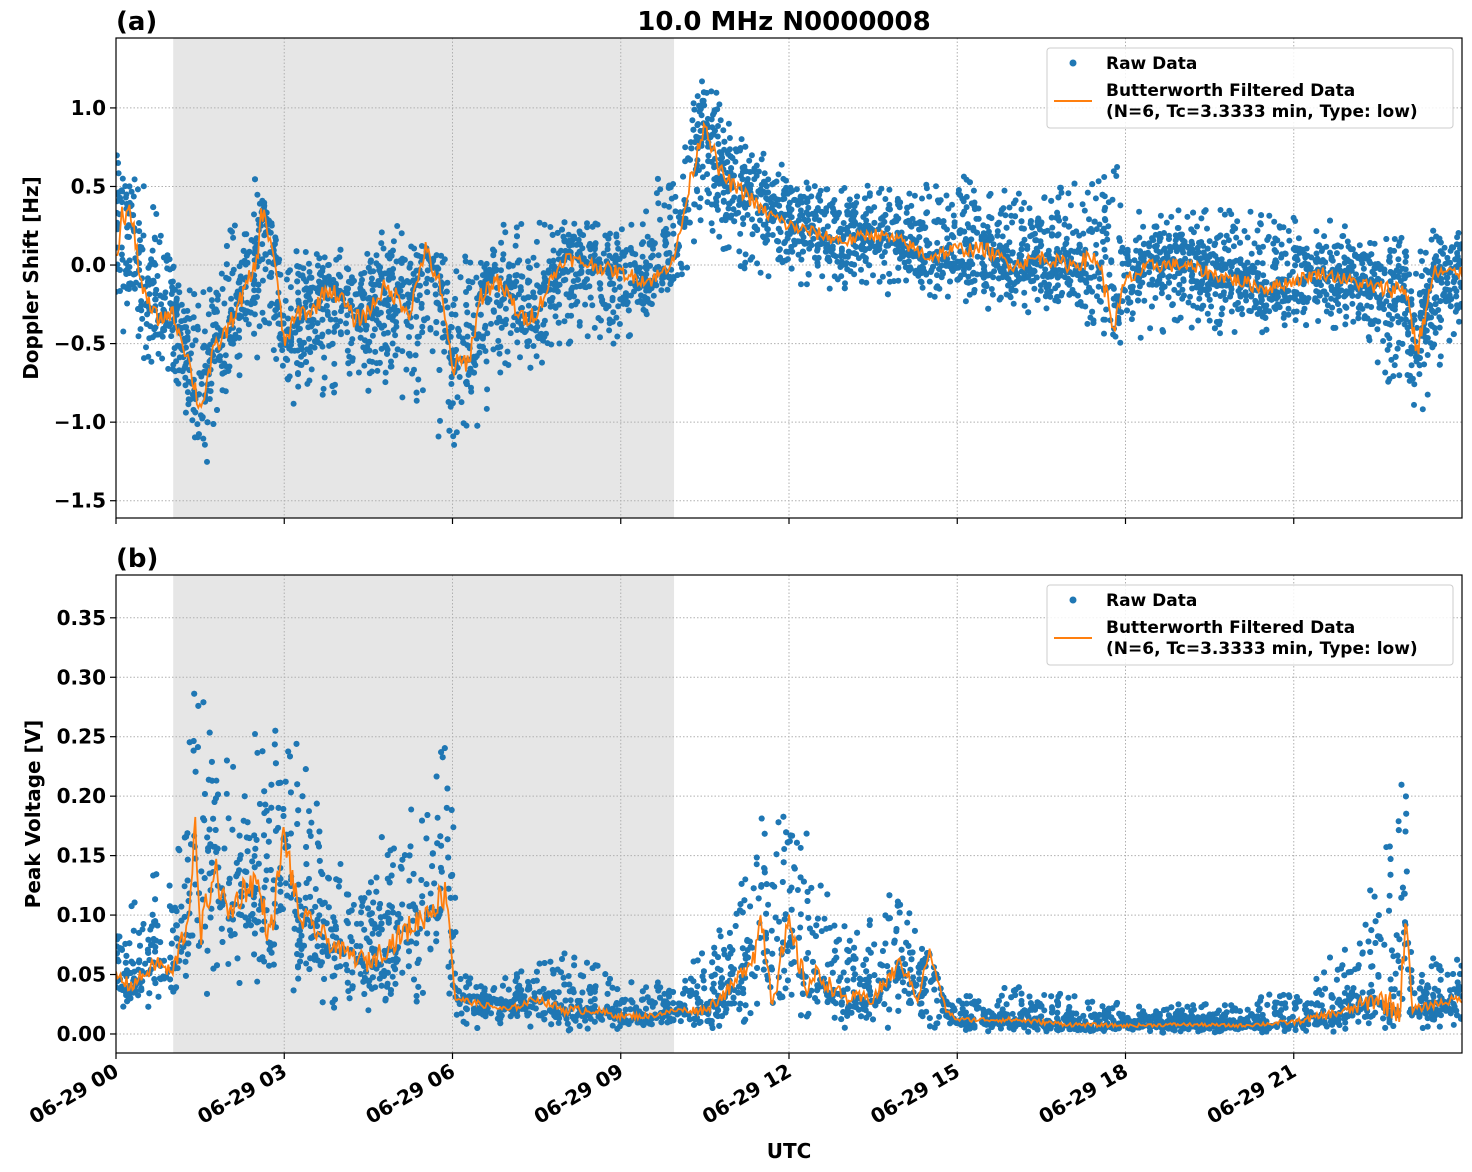 The height and width of the screenshot is (1172, 1472). I want to click on y-tick-label: 0.0, so click(88, 265).